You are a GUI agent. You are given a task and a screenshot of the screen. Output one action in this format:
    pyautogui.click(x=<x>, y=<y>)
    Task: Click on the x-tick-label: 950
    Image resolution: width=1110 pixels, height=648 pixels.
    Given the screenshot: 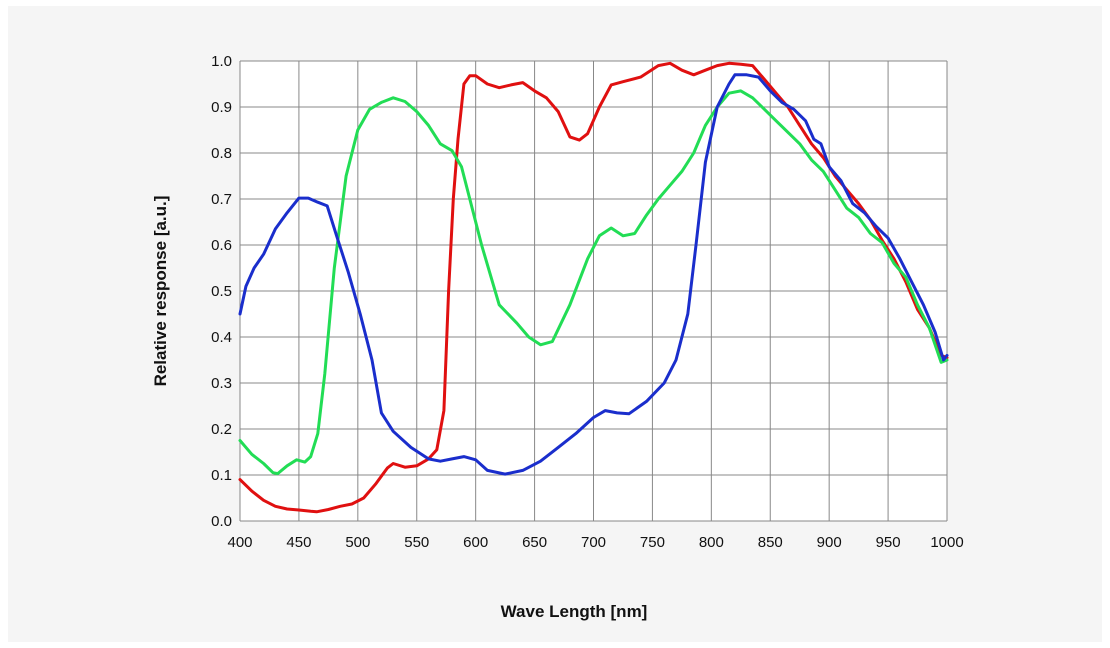 What is the action you would take?
    pyautogui.click(x=888, y=542)
    